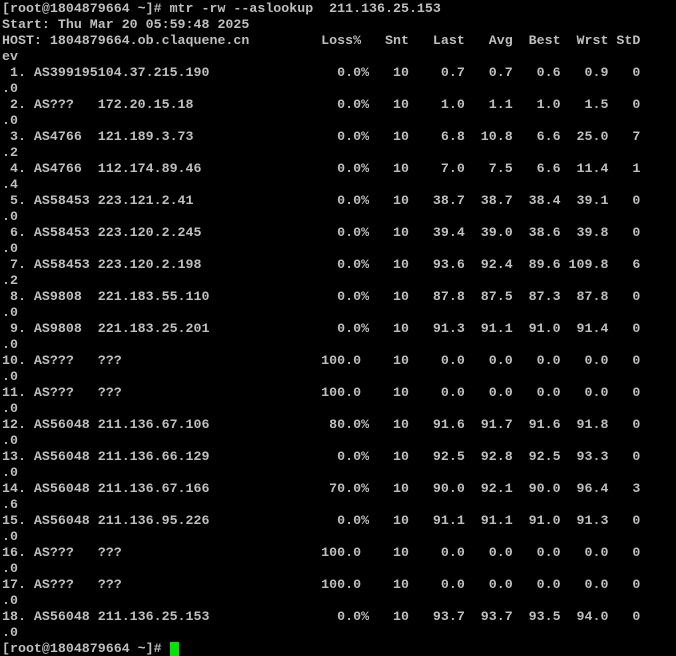  What do you see at coordinates (321, 360) in the screenshot?
I see `hop-row-10: 10. AS??? ??? 100.0 10 0.0 0.0 0.0 0.0 0` at bounding box center [321, 360].